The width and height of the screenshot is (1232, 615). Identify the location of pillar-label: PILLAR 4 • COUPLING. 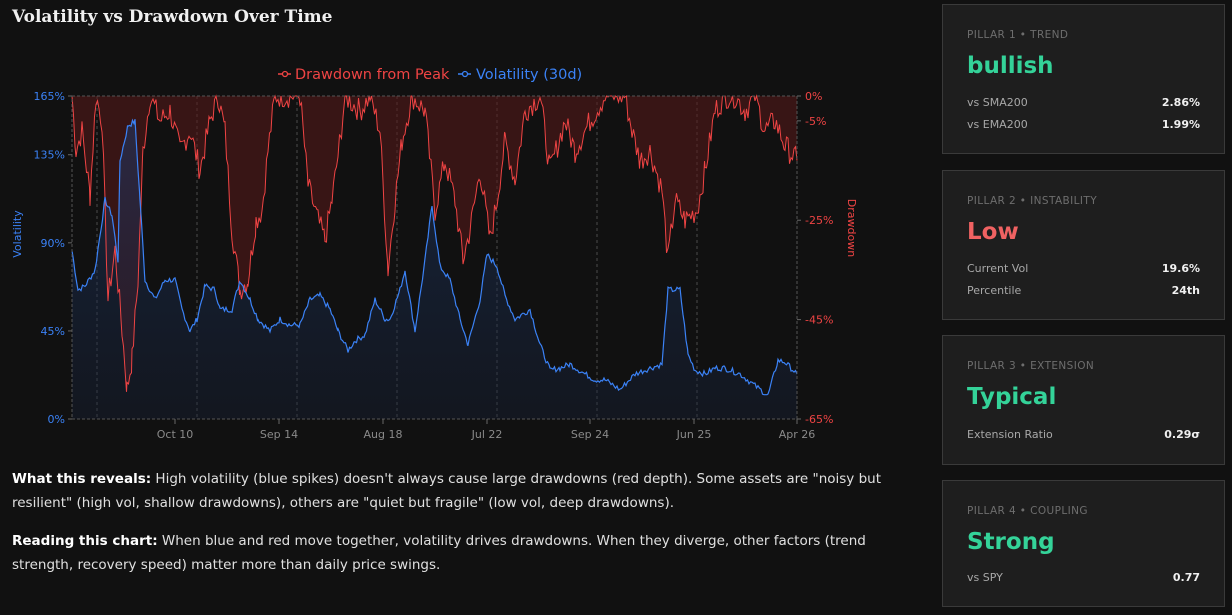
(1027, 511).